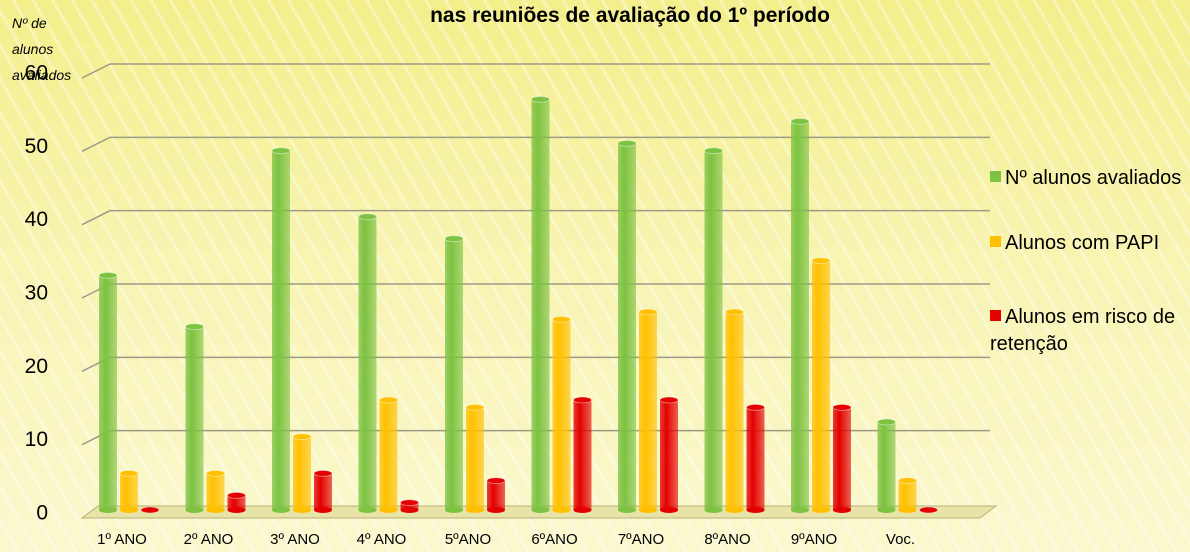  I want to click on y-tick-label: 40, so click(36, 219).